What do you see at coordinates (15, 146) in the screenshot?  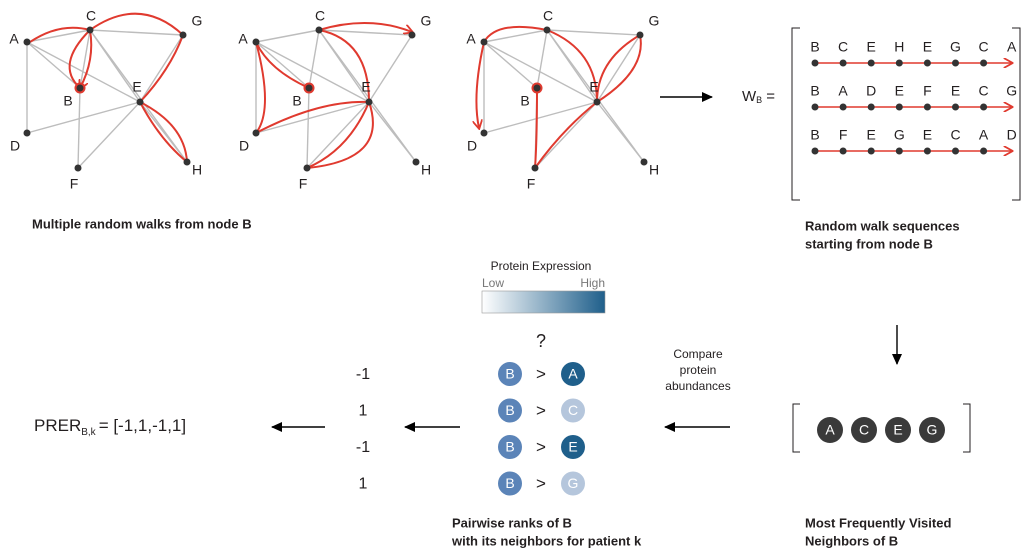 I see `node-label: D` at bounding box center [15, 146].